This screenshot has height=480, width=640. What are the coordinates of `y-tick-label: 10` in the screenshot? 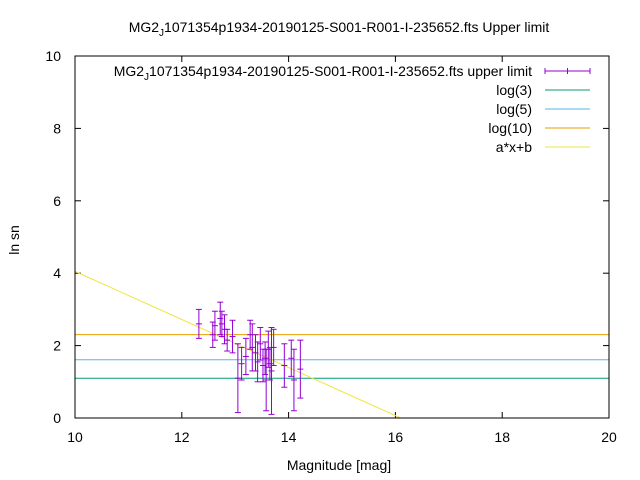 It's located at (53, 56).